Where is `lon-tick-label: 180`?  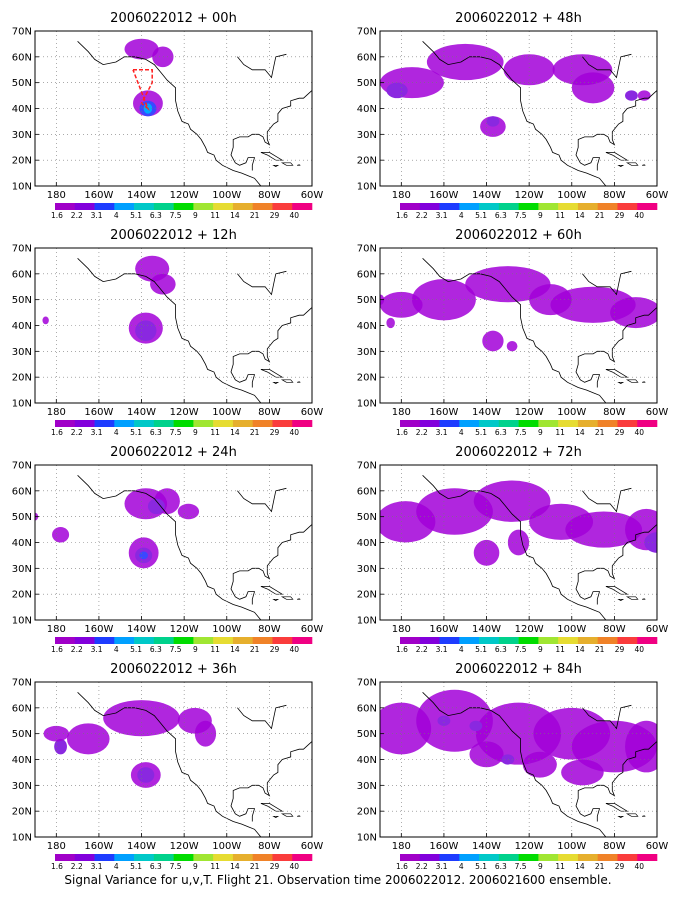 lon-tick-label: 180 is located at coordinates (401, 412).